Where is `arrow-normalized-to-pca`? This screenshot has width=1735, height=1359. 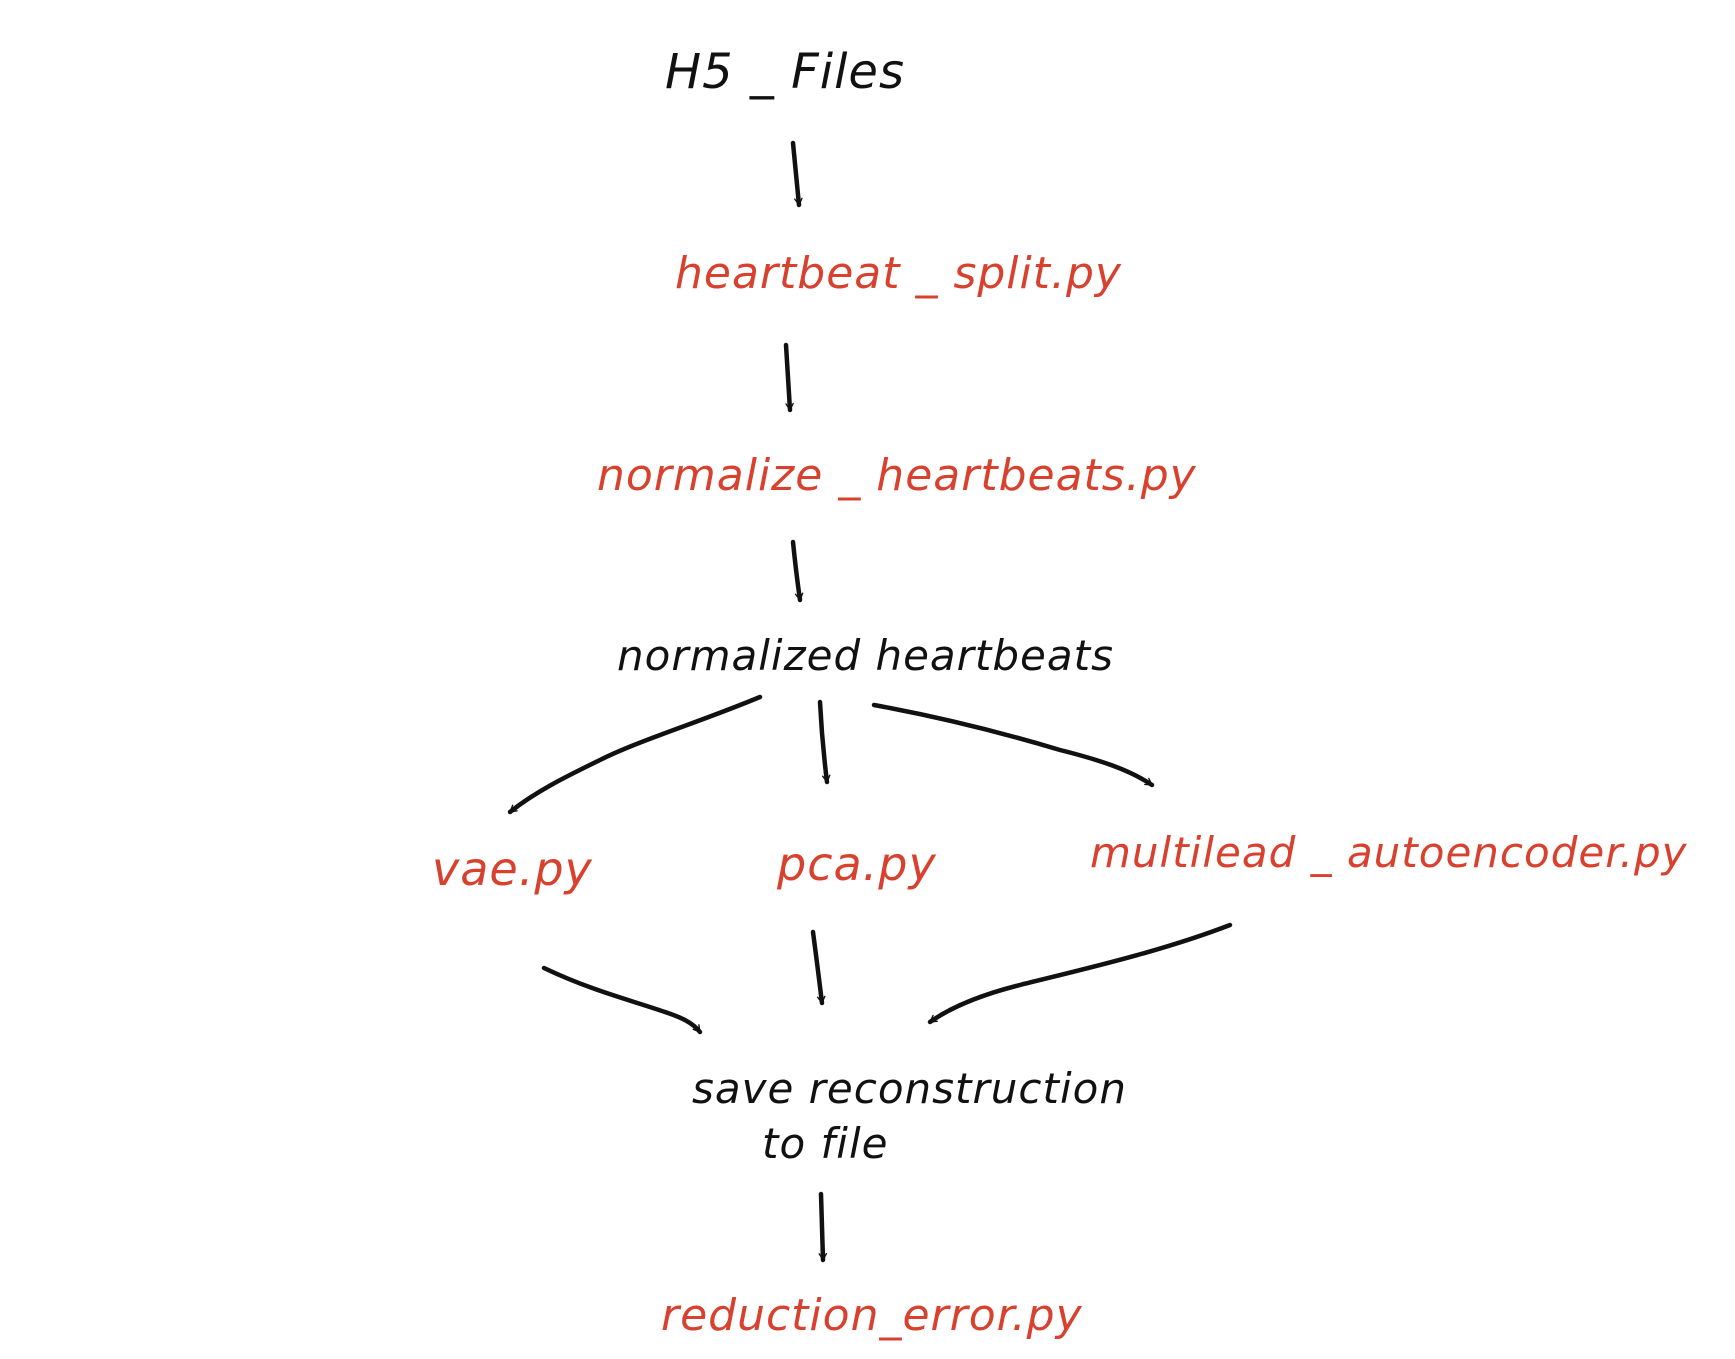 arrow-normalized-to-pca is located at coordinates (824, 742).